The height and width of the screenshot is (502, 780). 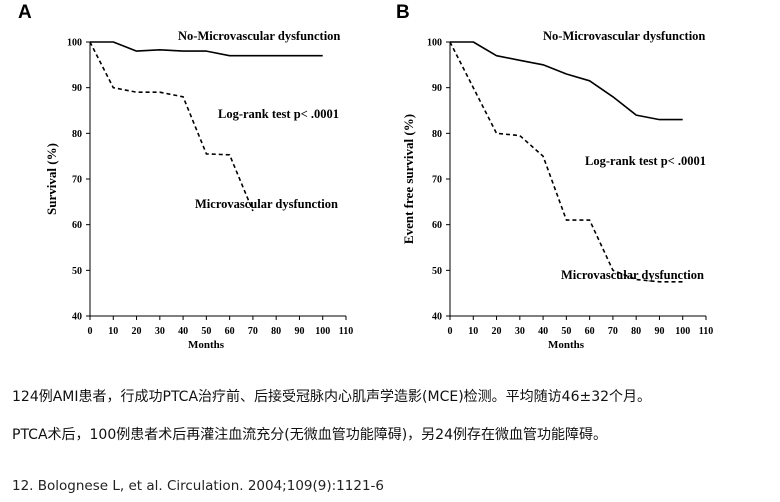 What do you see at coordinates (206, 331) in the screenshot?
I see `panel-a-x-tick-label: 50` at bounding box center [206, 331].